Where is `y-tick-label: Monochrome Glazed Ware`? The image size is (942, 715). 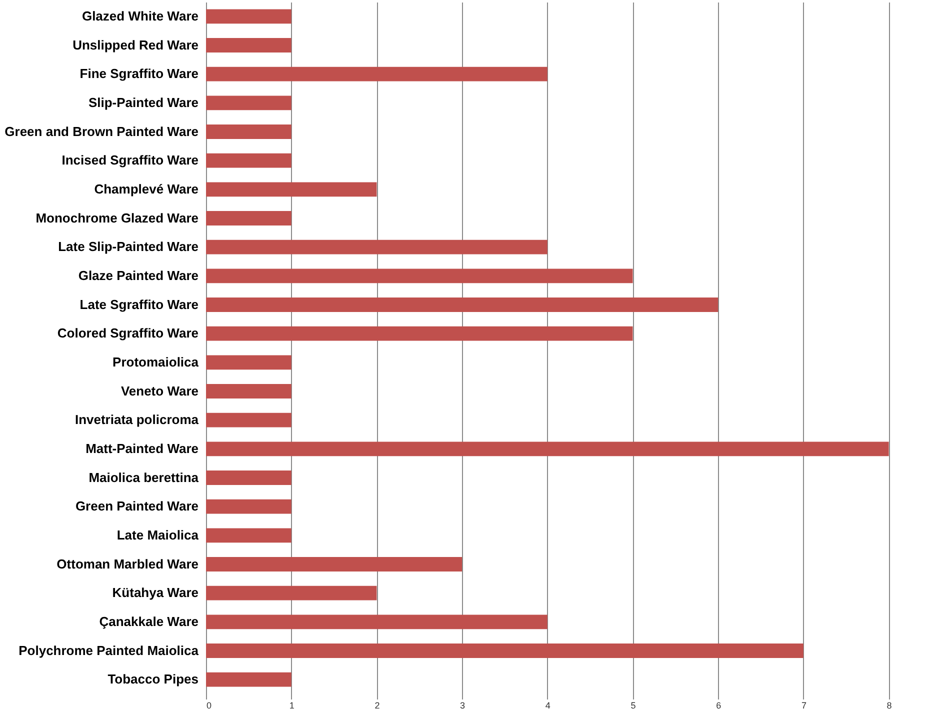 y-tick-label: Monochrome Glazed Ware is located at coordinates (117, 218).